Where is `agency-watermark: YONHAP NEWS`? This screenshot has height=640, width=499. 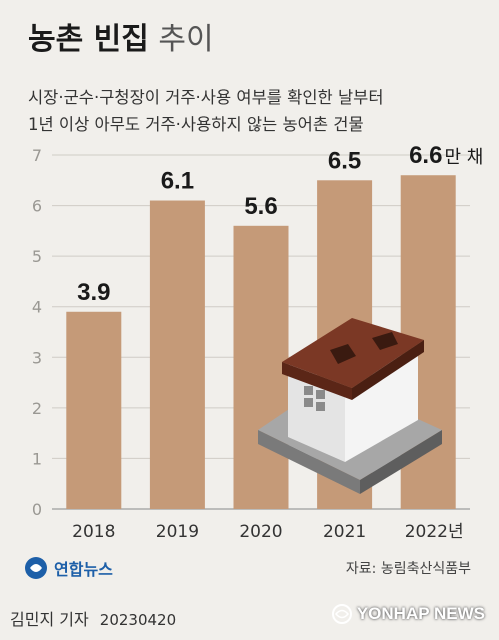 agency-watermark: YONHAP NEWS is located at coordinates (408, 614).